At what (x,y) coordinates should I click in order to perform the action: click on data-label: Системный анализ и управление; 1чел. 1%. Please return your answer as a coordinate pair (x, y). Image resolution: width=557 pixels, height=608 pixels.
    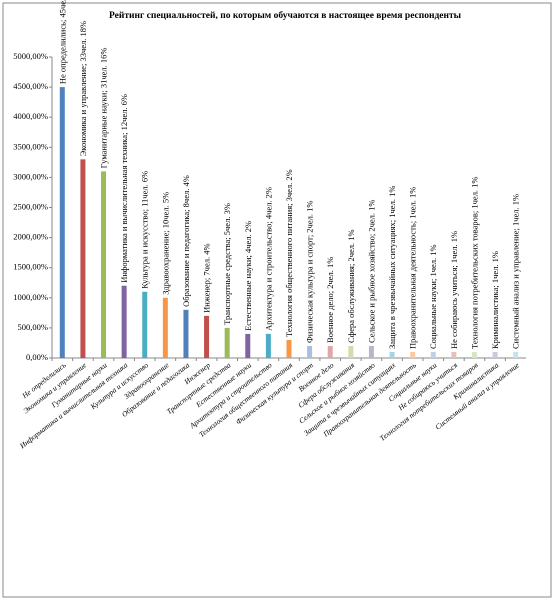
    Looking at the image, I should click on (516, 271).